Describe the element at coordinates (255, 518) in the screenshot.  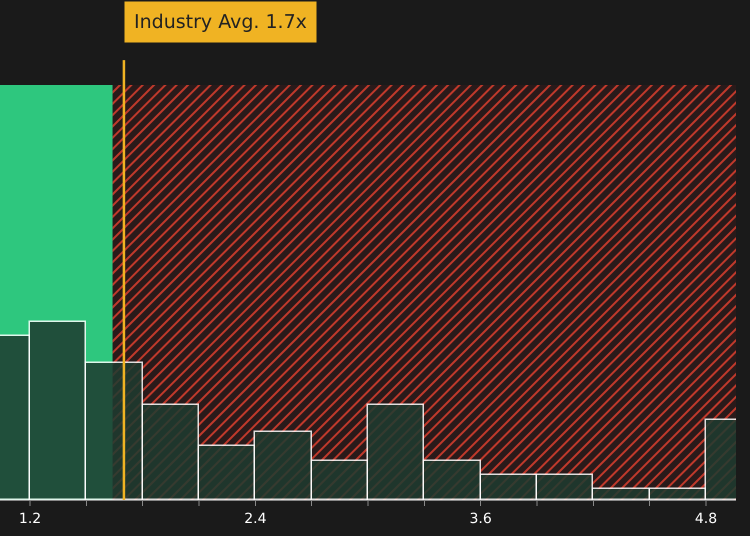
I see `x-tick-label: 2.4` at that location.